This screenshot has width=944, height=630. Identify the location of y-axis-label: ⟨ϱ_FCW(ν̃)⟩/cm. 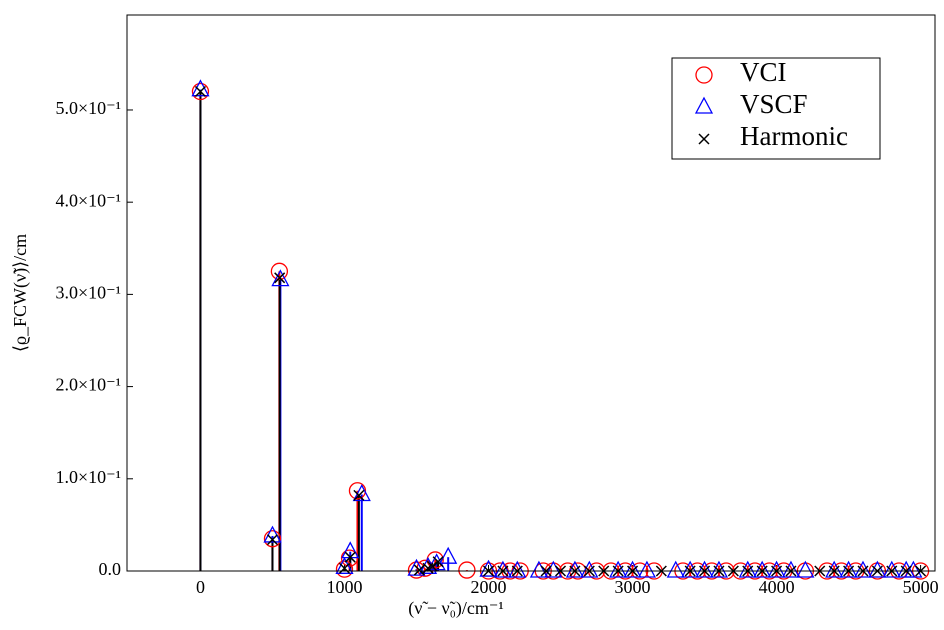
(20, 293).